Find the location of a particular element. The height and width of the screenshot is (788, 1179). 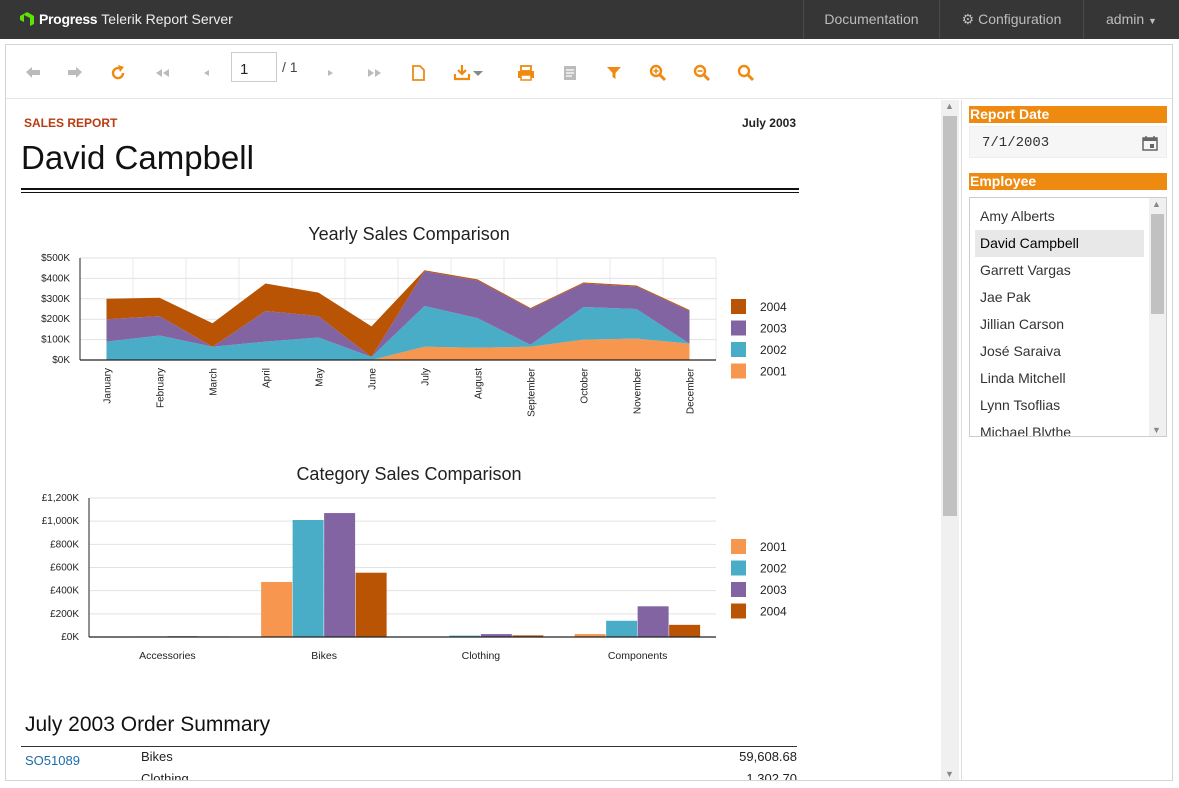

area-series-2003 is located at coordinates (398, 314).